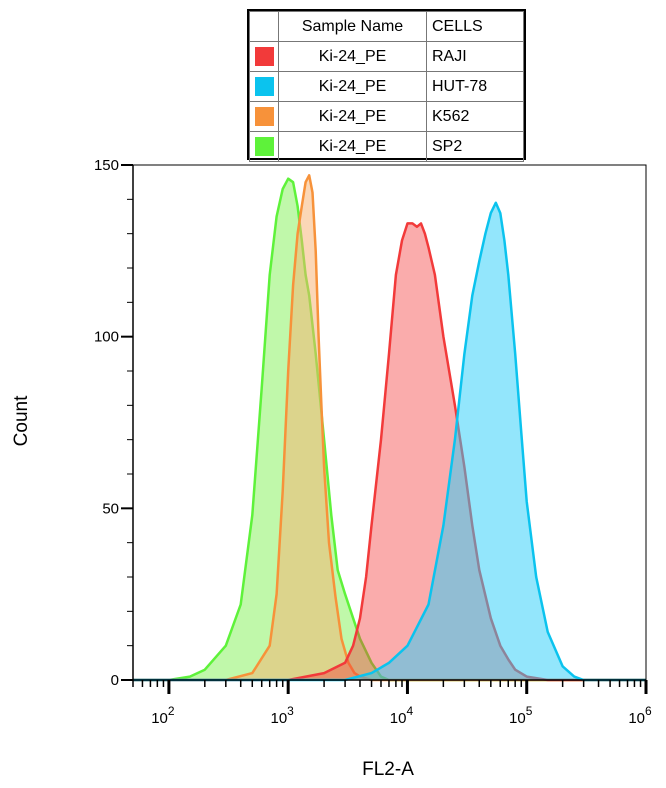  I want to click on y-tick-label: 0, so click(115, 680).